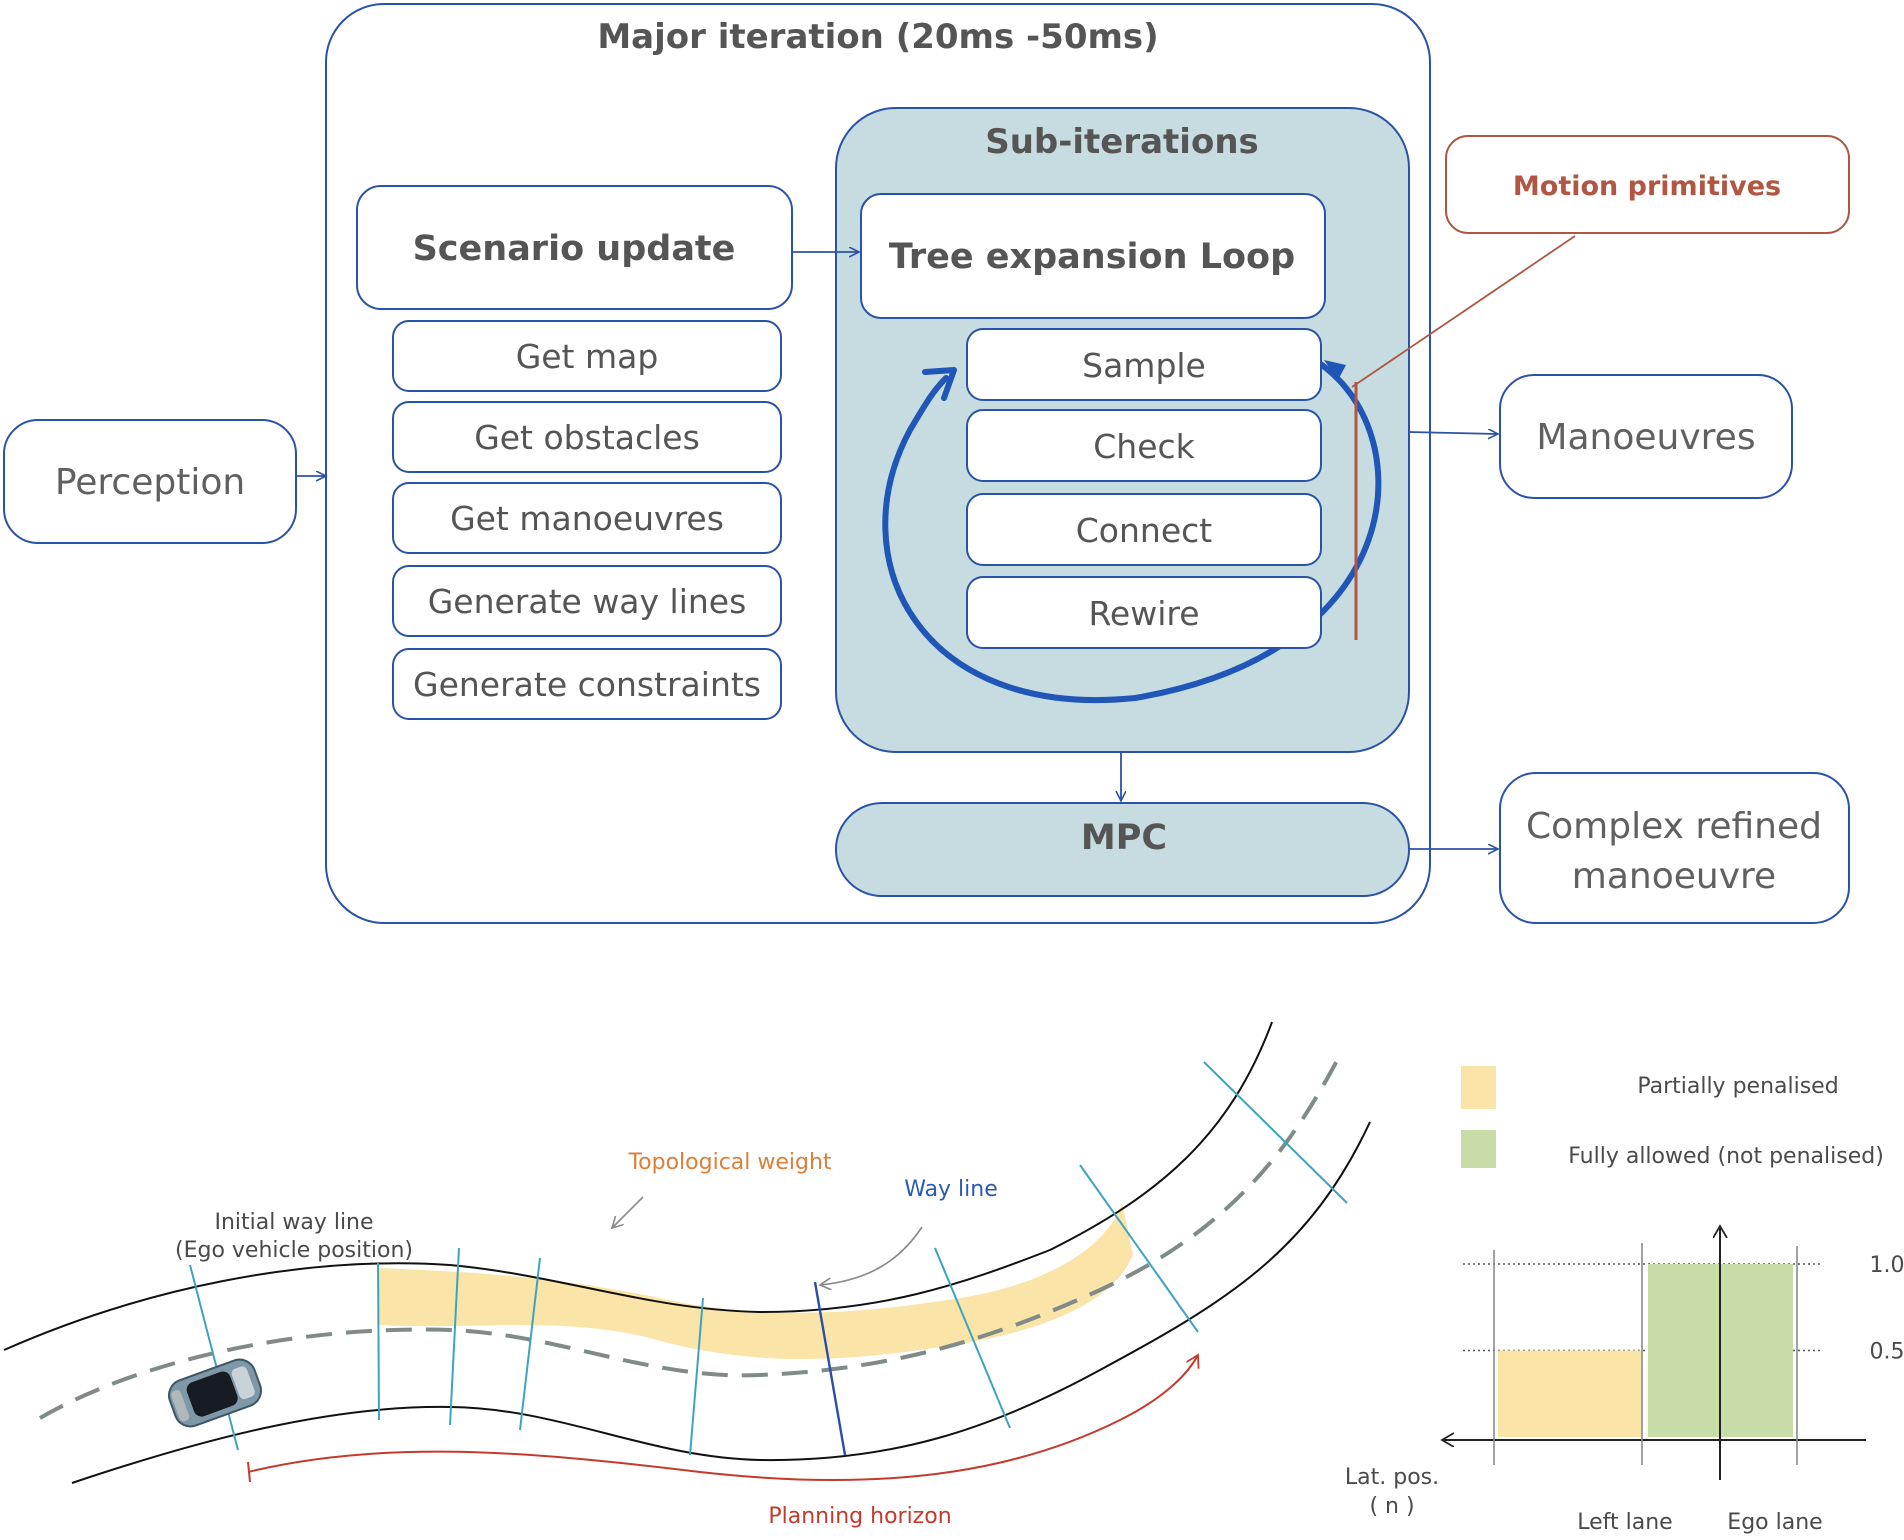 The height and width of the screenshot is (1540, 1904). I want to click on perception-label: Perception, so click(150, 482).